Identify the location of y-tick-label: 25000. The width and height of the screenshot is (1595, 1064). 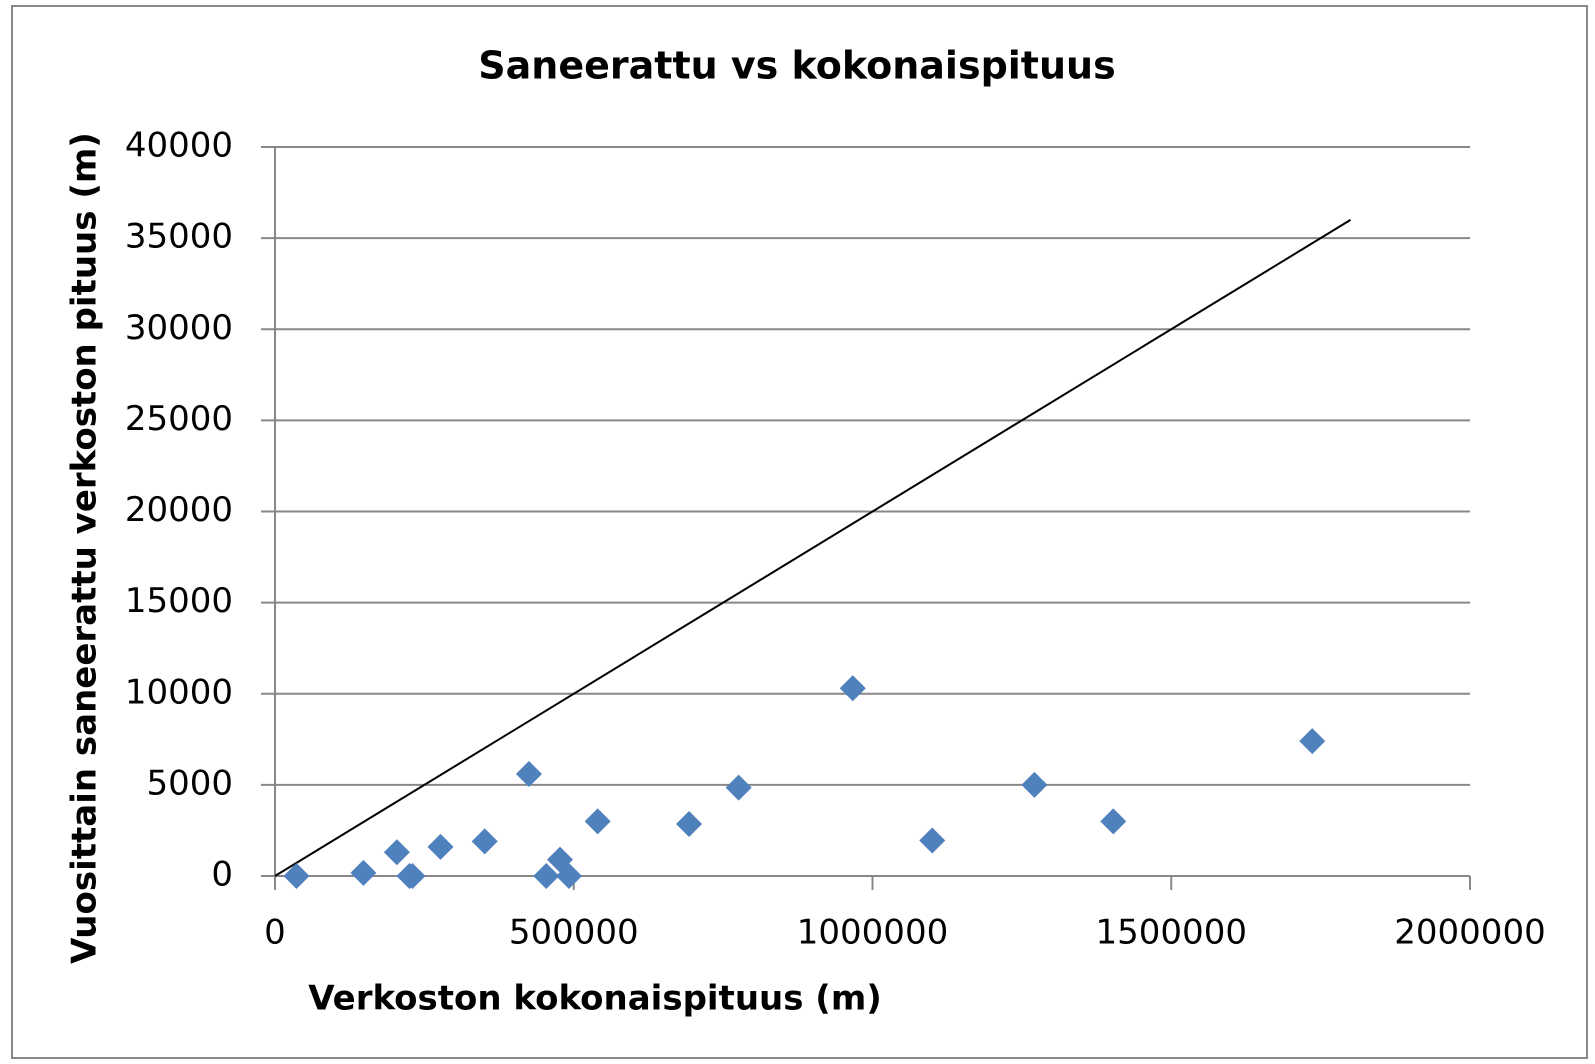
(179, 419).